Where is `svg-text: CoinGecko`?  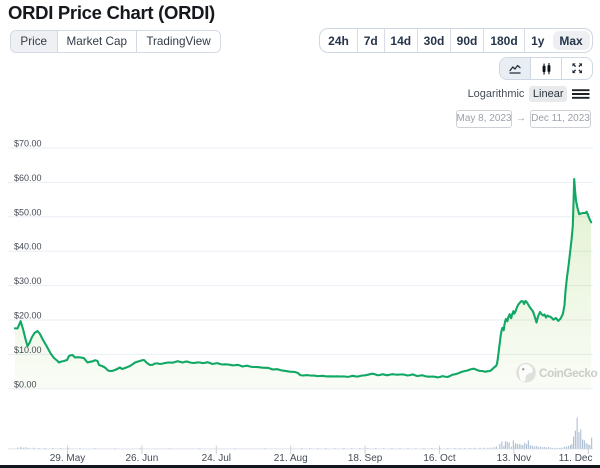
svg-text: CoinGecko is located at coordinates (568, 373).